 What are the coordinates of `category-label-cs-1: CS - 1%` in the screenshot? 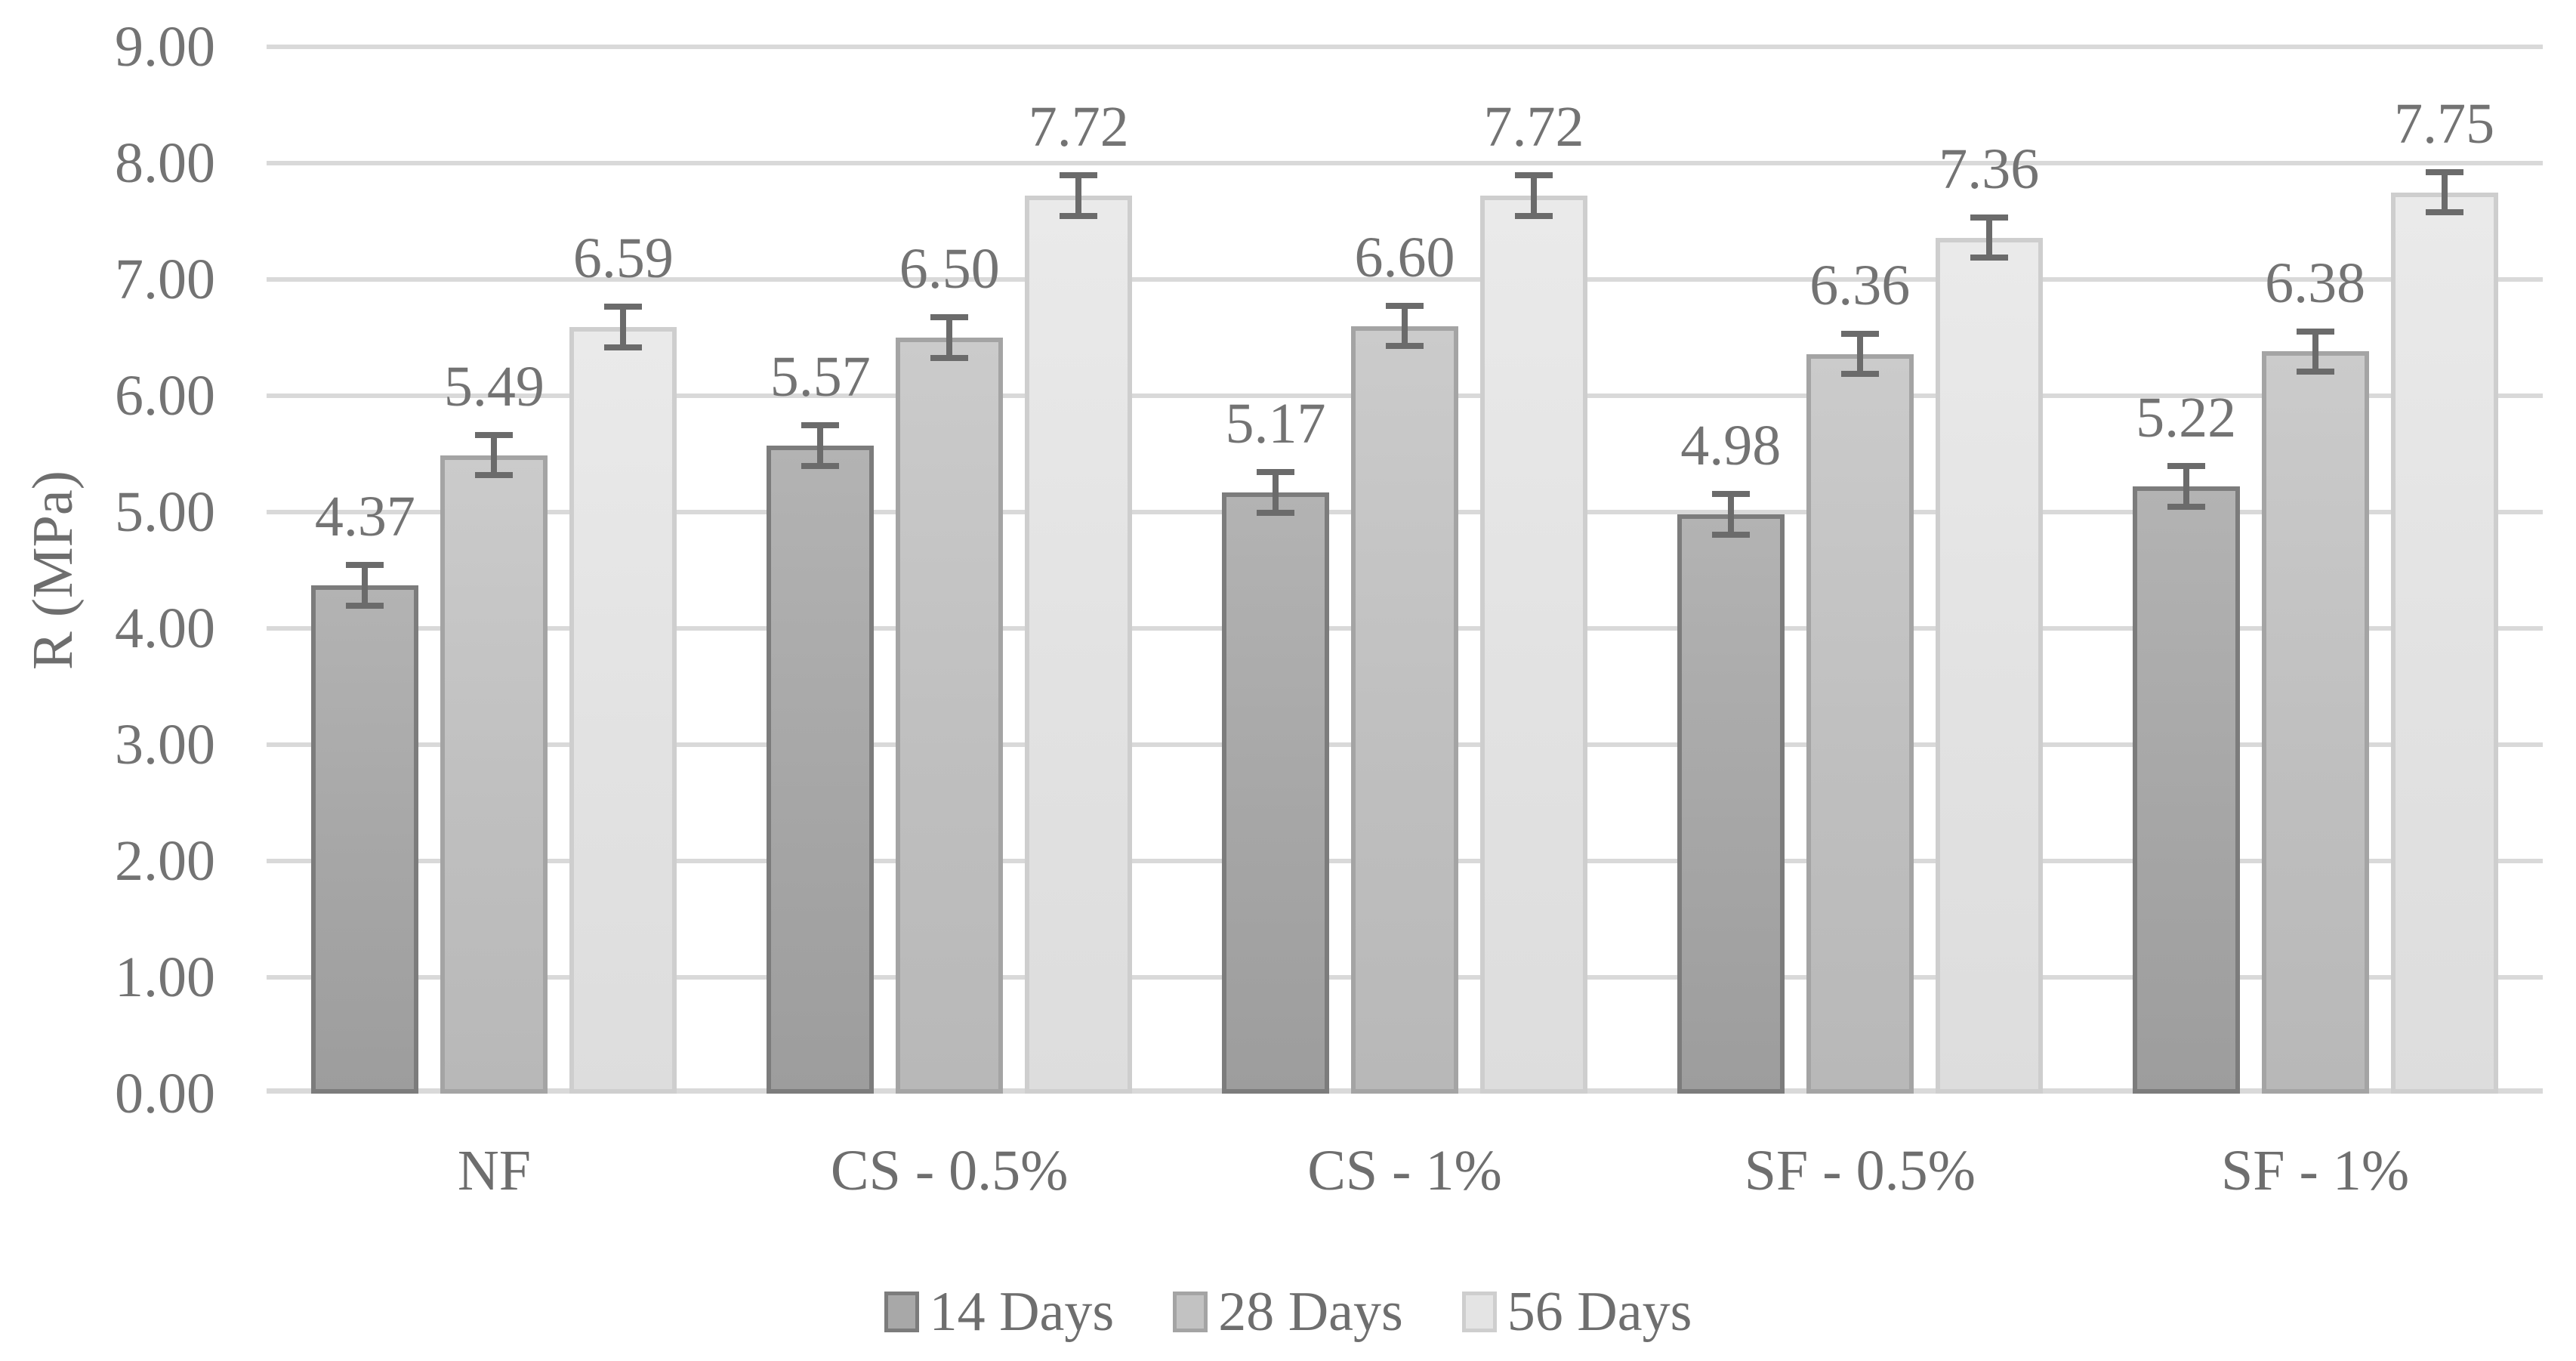 It's located at (1404, 1170).